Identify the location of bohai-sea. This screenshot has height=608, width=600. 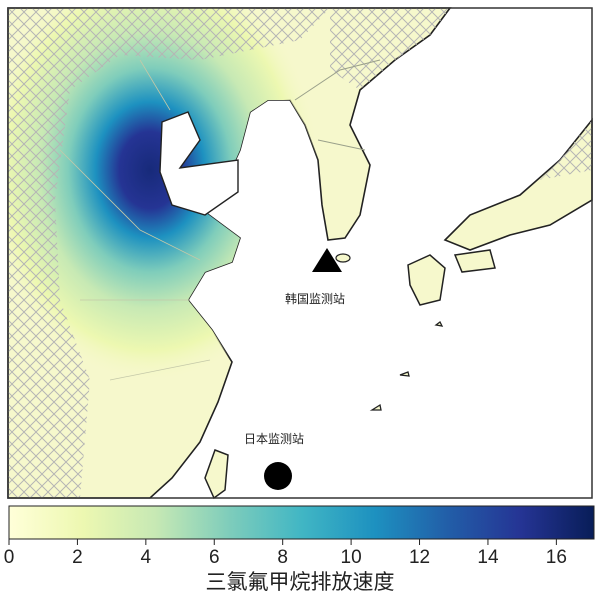
(199, 163).